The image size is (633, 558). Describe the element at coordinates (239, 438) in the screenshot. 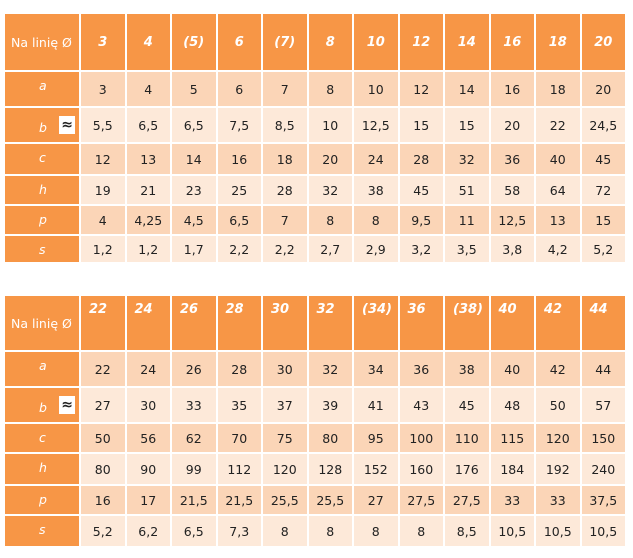

I see `data-cell: 70` at that location.